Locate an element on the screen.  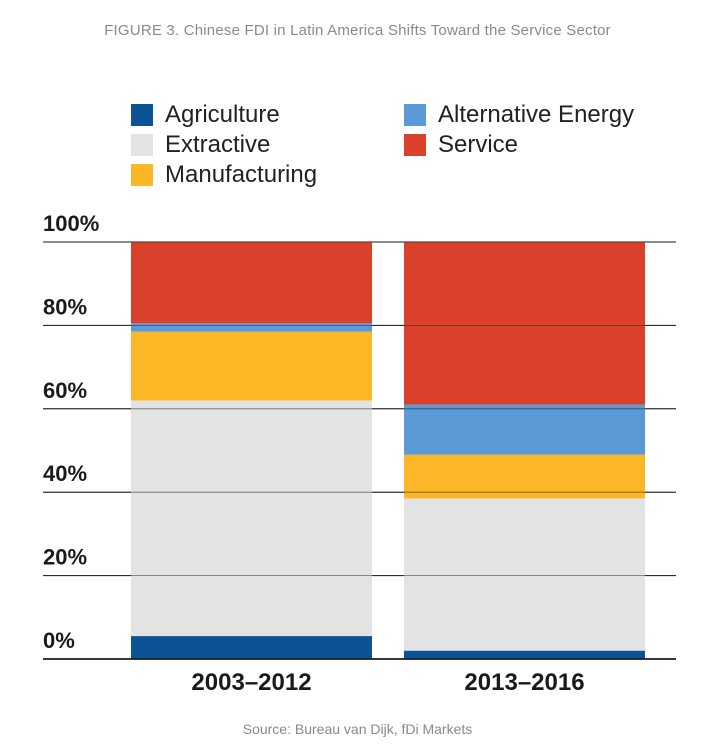
legend-item-extractive: Extractive is located at coordinates (200, 145).